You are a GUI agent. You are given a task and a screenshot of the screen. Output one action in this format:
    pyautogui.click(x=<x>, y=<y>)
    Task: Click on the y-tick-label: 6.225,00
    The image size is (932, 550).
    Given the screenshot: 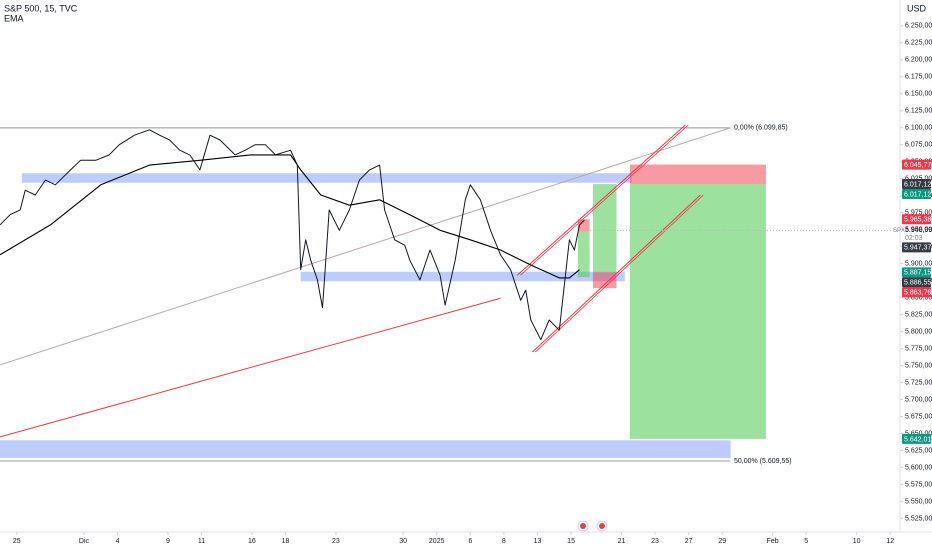 What is the action you would take?
    pyautogui.click(x=918, y=43)
    